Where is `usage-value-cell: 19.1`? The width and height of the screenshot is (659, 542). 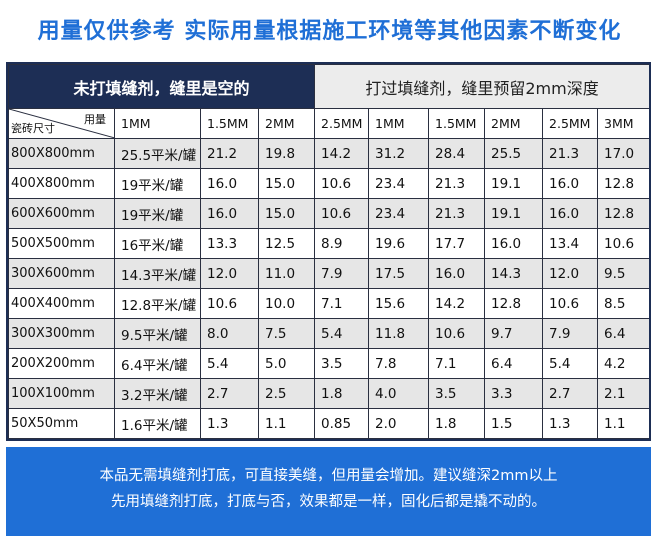
usage-value-cell: 19.1 is located at coordinates (514, 183).